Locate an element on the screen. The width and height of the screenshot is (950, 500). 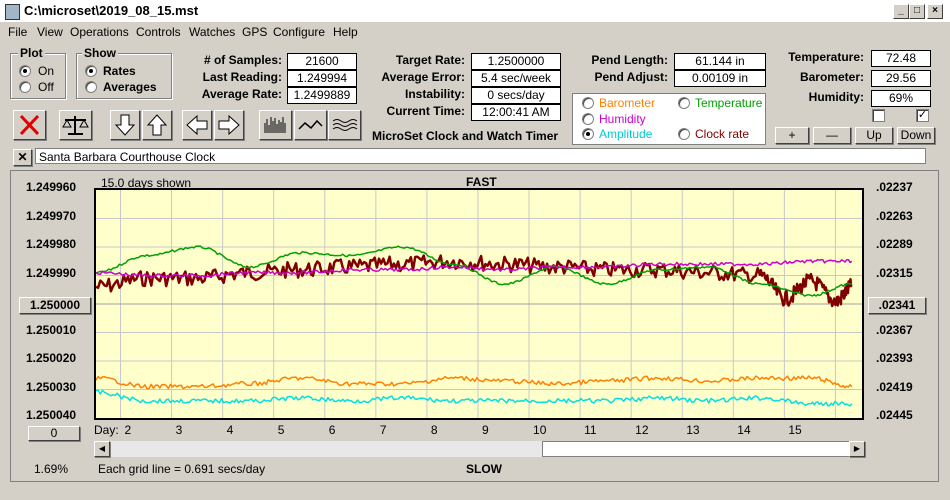
series-line-amplitude is located at coordinates (474, 398).